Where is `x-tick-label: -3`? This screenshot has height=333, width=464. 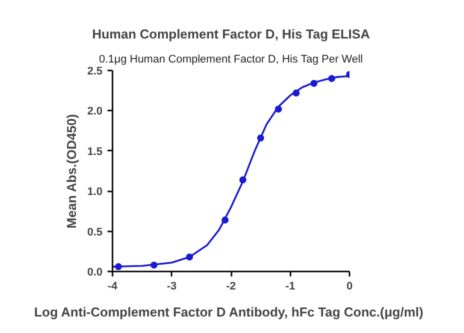
x-tick-label: -3 is located at coordinates (171, 286).